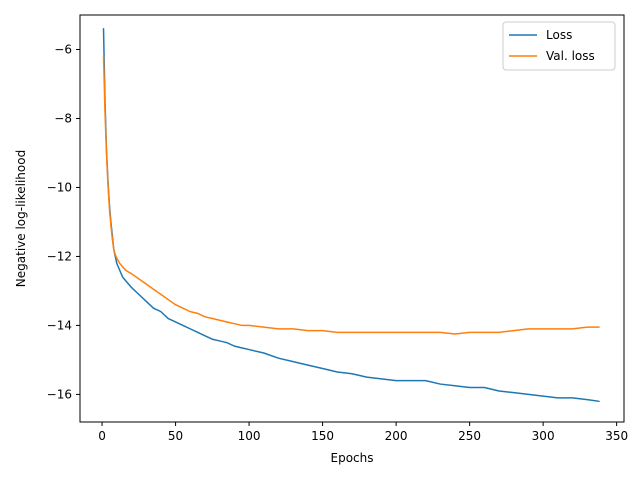 The image size is (640, 480). What do you see at coordinates (396, 436) in the screenshot?
I see `x-tick-label: 200` at bounding box center [396, 436].